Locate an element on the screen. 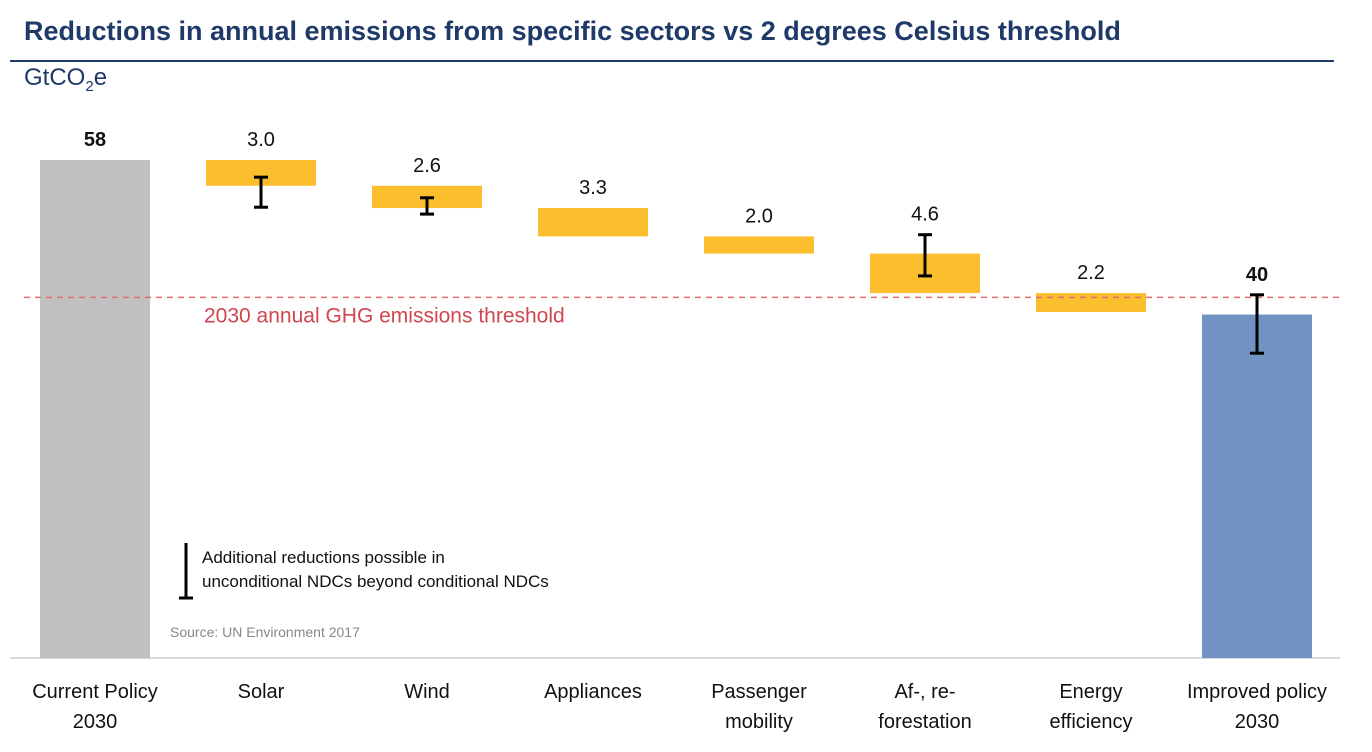 The image size is (1372, 752). category-label-5-1: forestation is located at coordinates (924, 722).